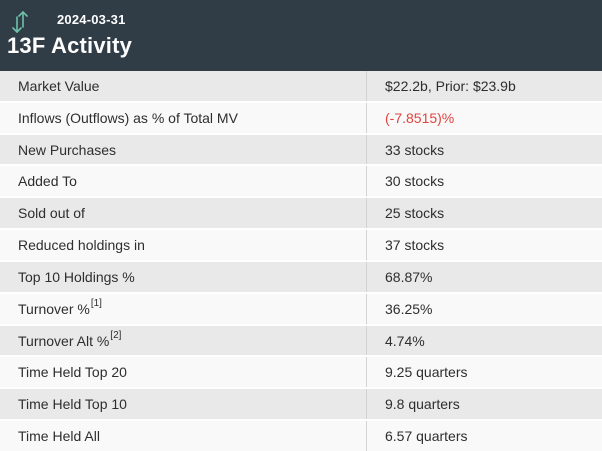 The width and height of the screenshot is (602, 451). I want to click on row-label: Turnover % [1], so click(183, 308).